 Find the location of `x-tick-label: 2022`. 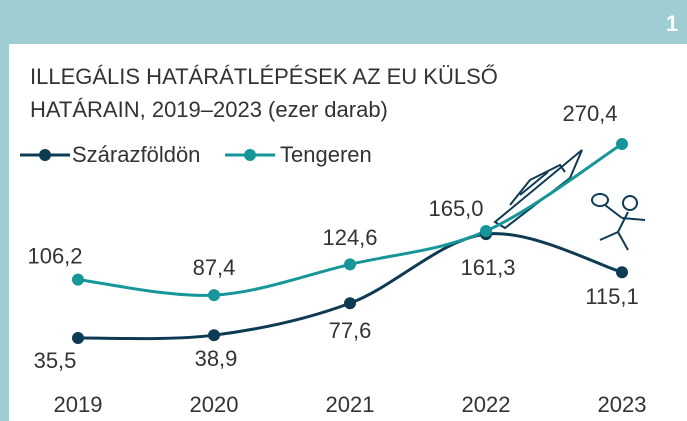

x-tick-label: 2022 is located at coordinates (486, 404).